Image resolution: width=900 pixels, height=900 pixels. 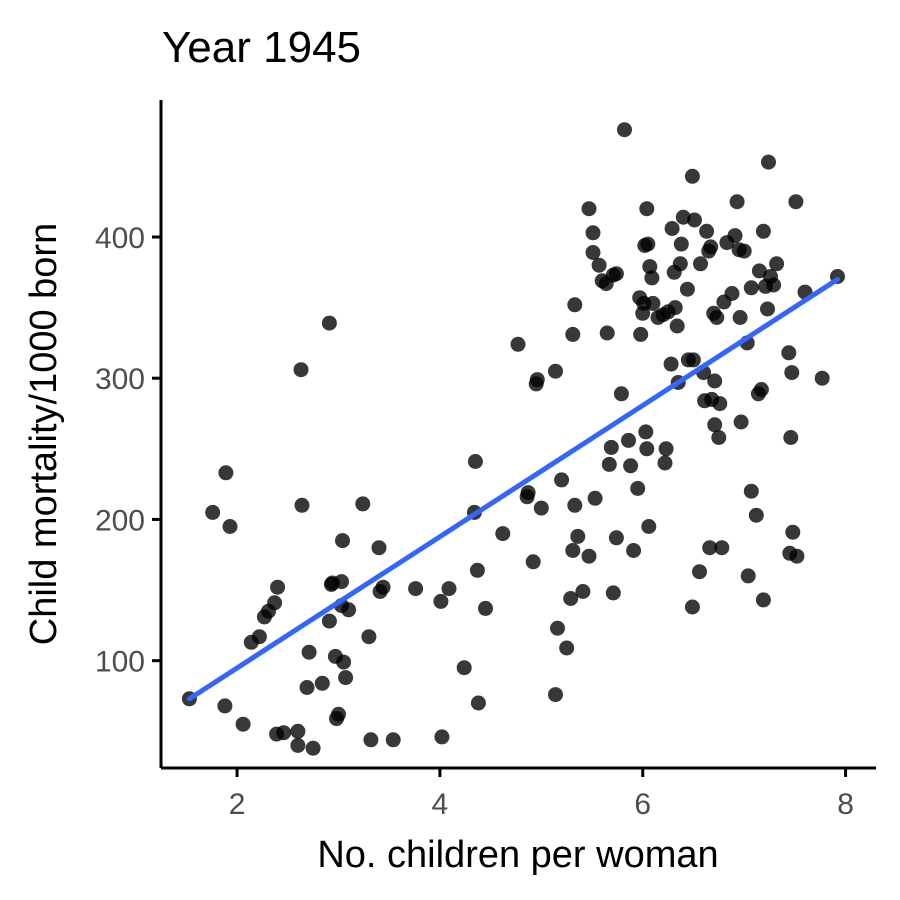 I want to click on y-axis-title: Child mortality/1000 born, so click(x=44, y=434).